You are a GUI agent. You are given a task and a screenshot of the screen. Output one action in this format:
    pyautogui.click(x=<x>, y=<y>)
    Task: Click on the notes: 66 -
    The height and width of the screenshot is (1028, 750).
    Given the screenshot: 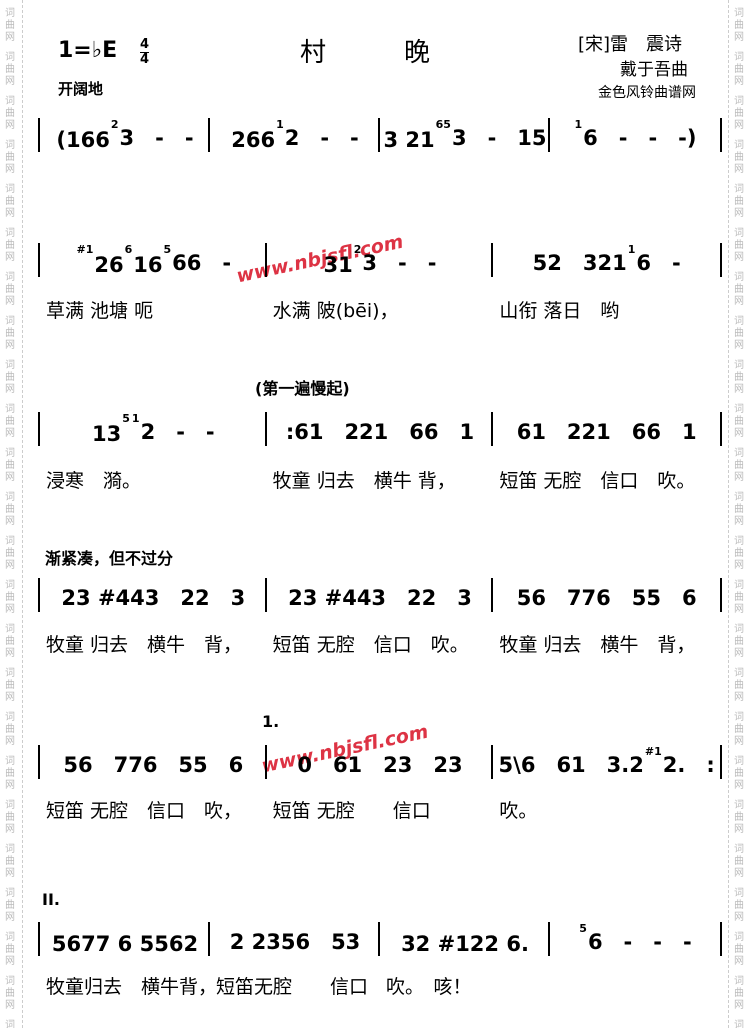 What is the action you would take?
    pyautogui.click(x=202, y=263)
    